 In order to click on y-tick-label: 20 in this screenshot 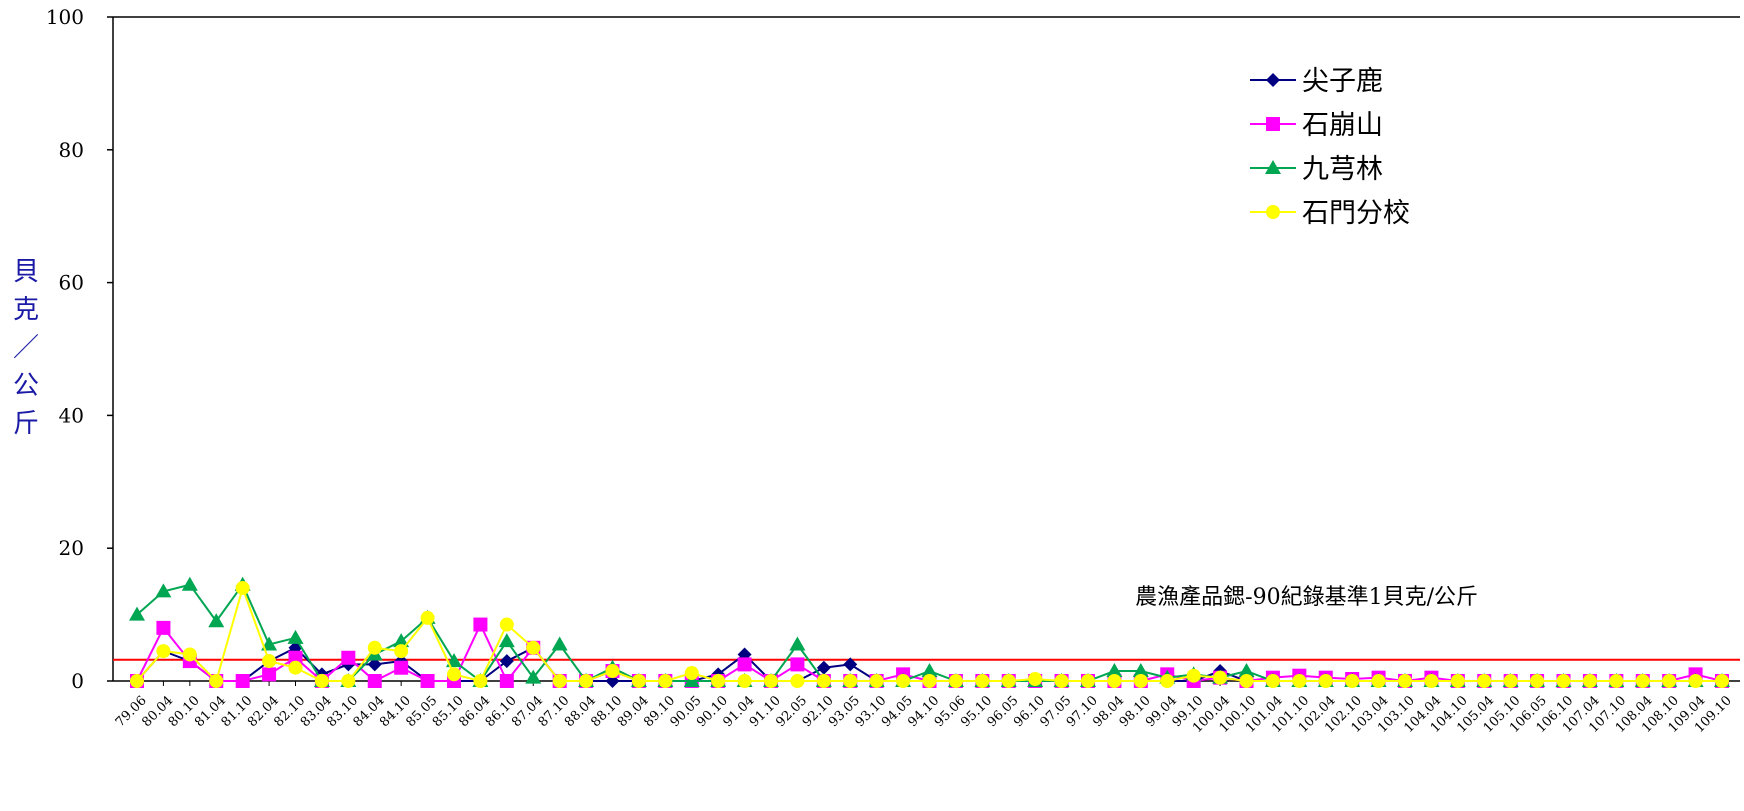, I will do `click(71, 548)`.